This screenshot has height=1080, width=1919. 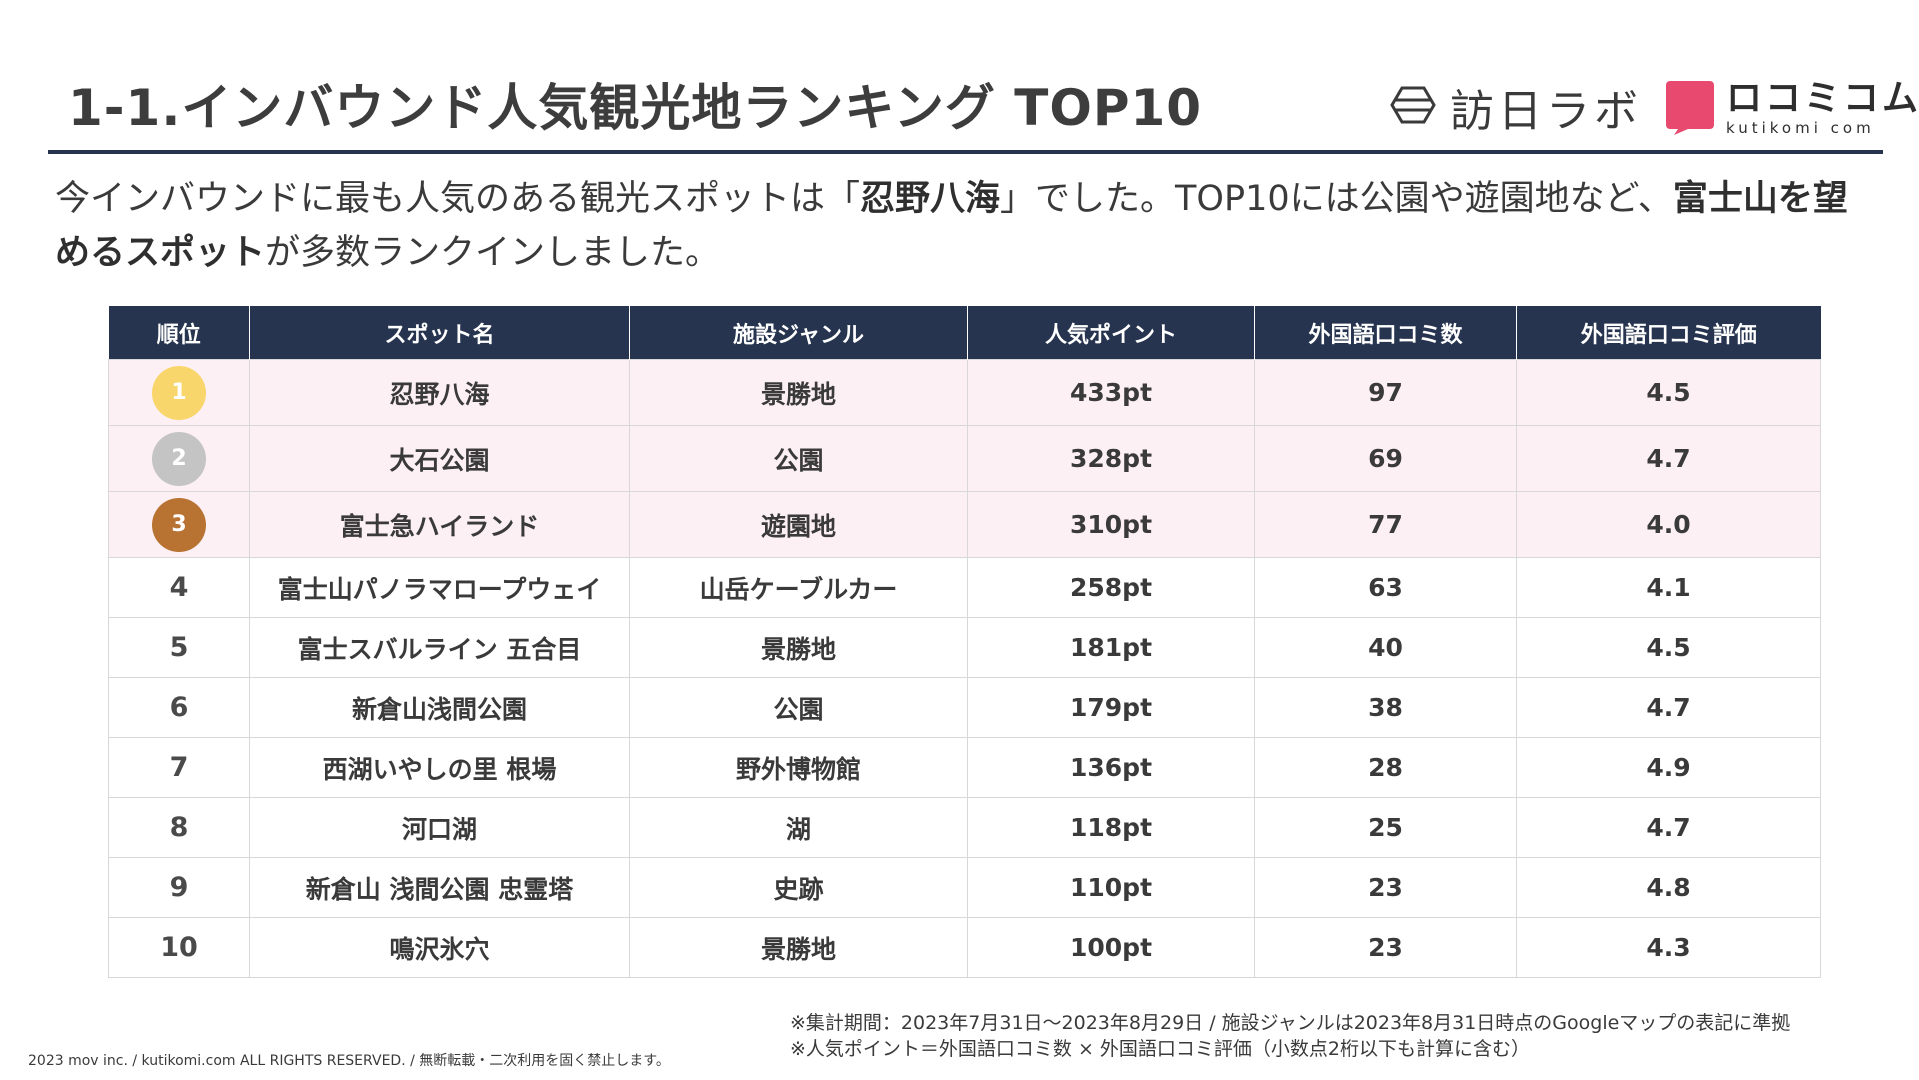 I want to click on genre-cell: 遊園地, so click(x=798, y=524).